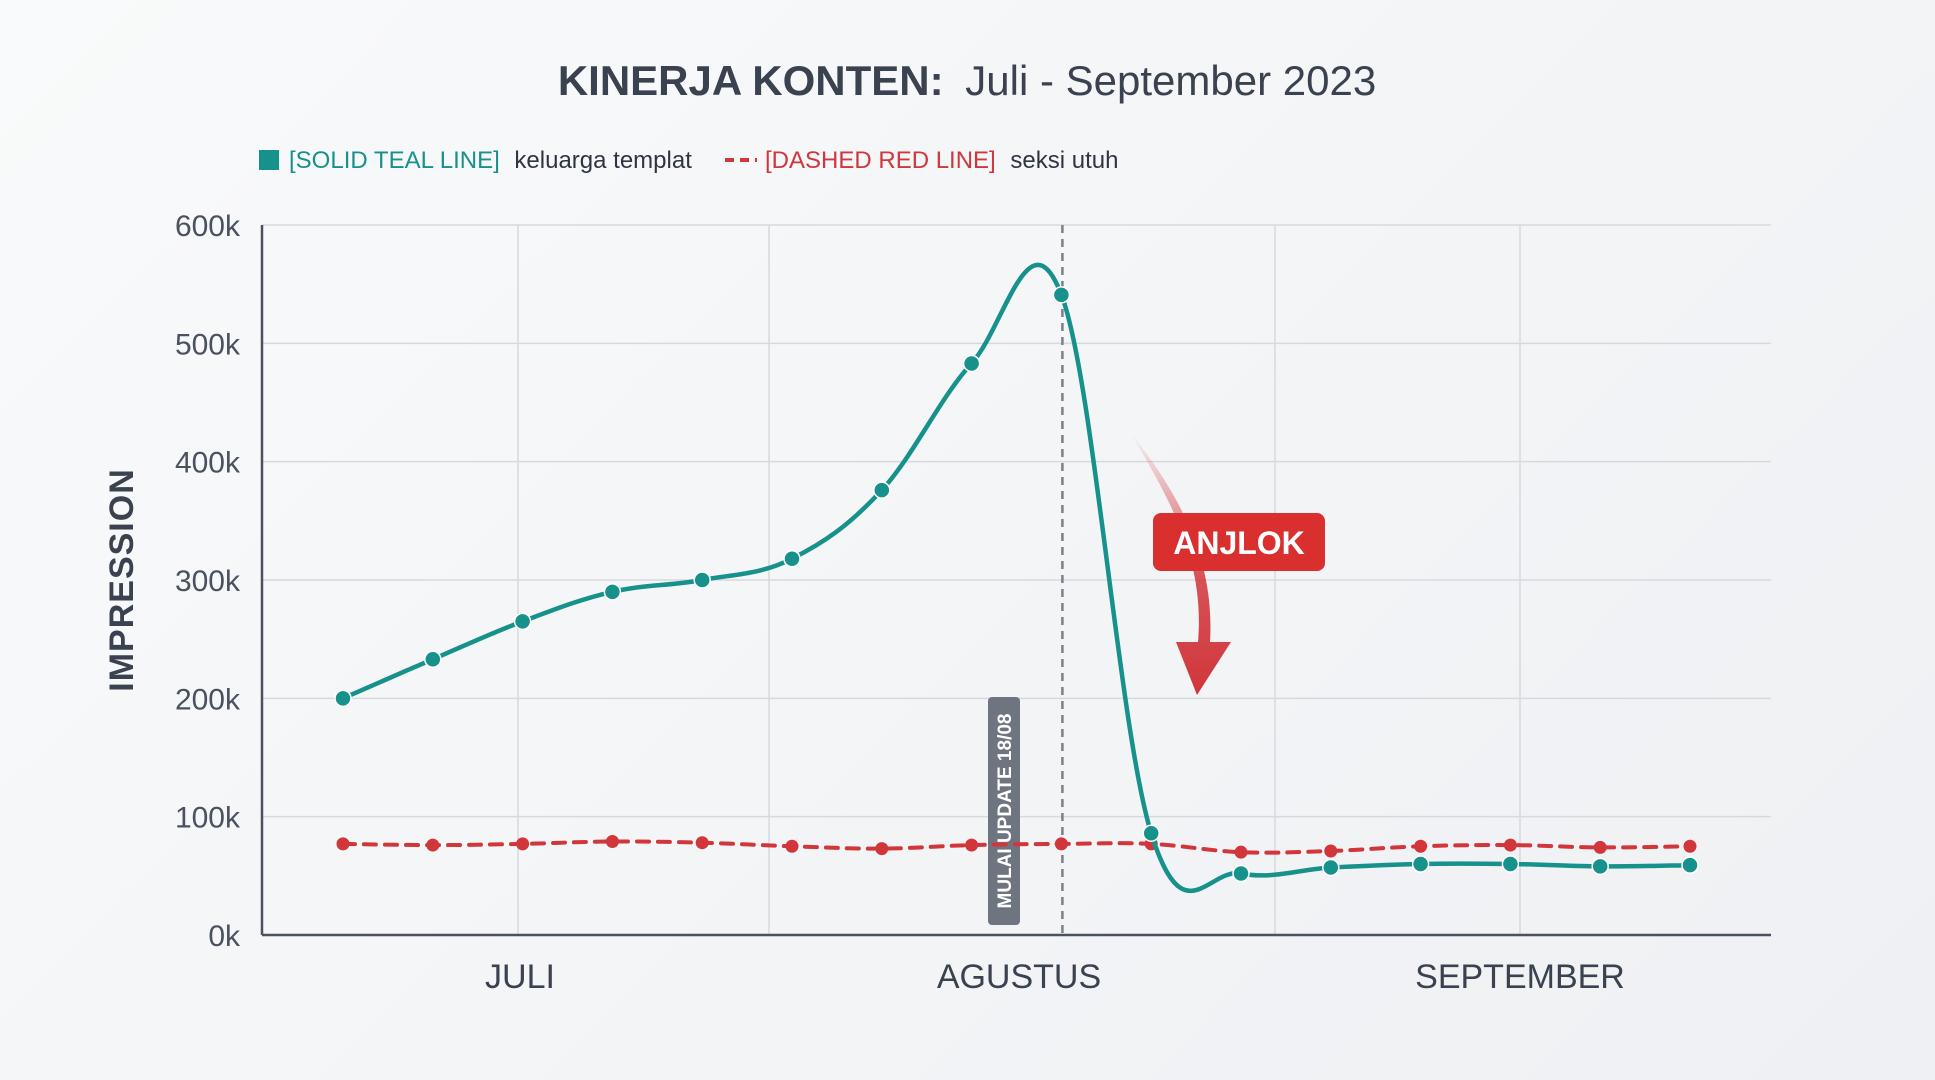  I want to click on update-label-box, so click(1004, 811).